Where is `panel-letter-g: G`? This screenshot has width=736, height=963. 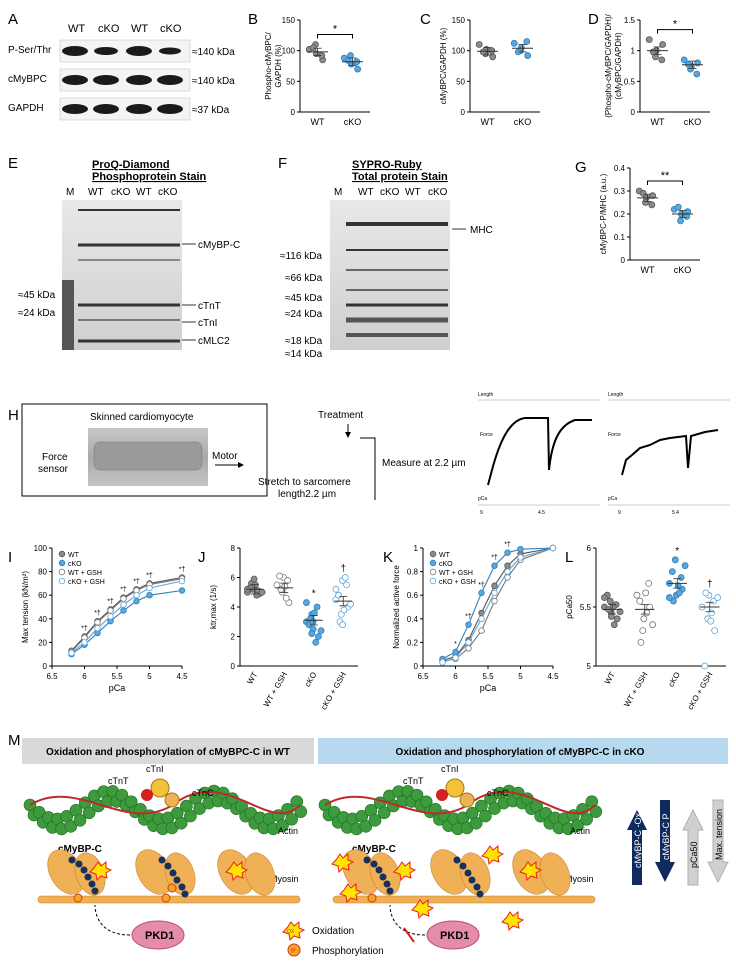
panel-letter-g: G is located at coordinates (581, 167).